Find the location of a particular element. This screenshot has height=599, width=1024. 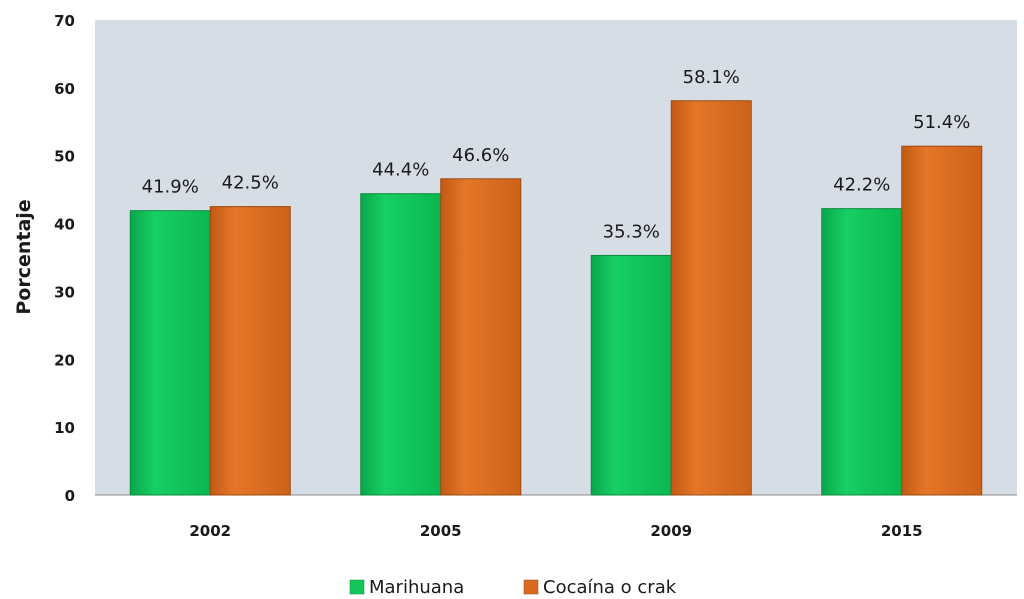

y-tick-label: 10 is located at coordinates (64, 428).